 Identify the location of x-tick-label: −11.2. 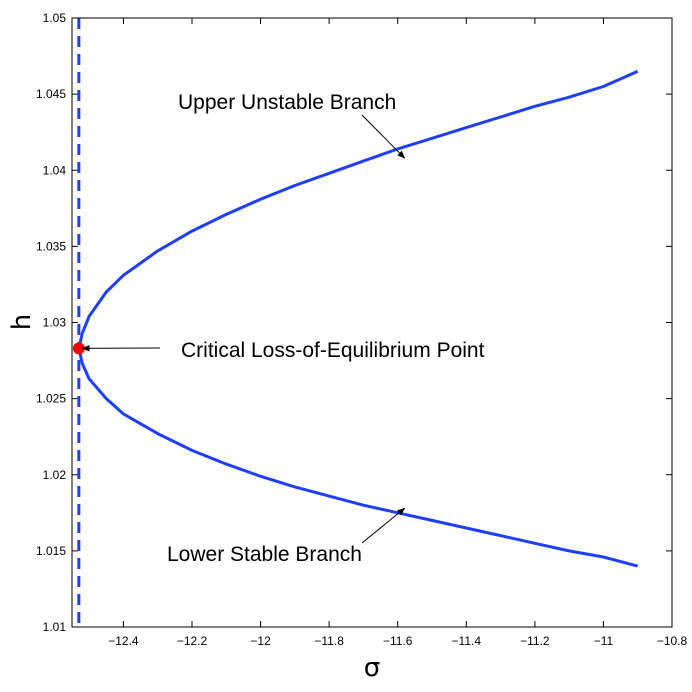
(535, 641).